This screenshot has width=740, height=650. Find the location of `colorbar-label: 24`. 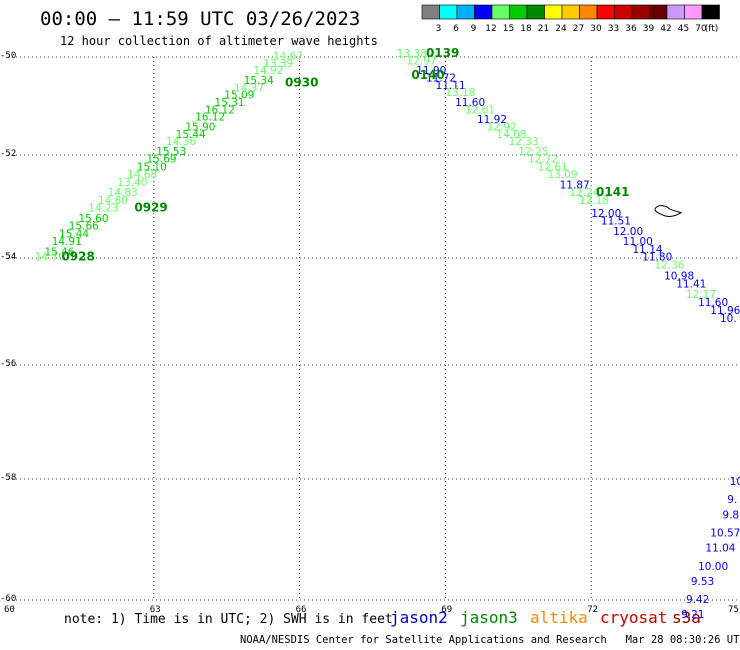

colorbar-label: 24 is located at coordinates (561, 29).